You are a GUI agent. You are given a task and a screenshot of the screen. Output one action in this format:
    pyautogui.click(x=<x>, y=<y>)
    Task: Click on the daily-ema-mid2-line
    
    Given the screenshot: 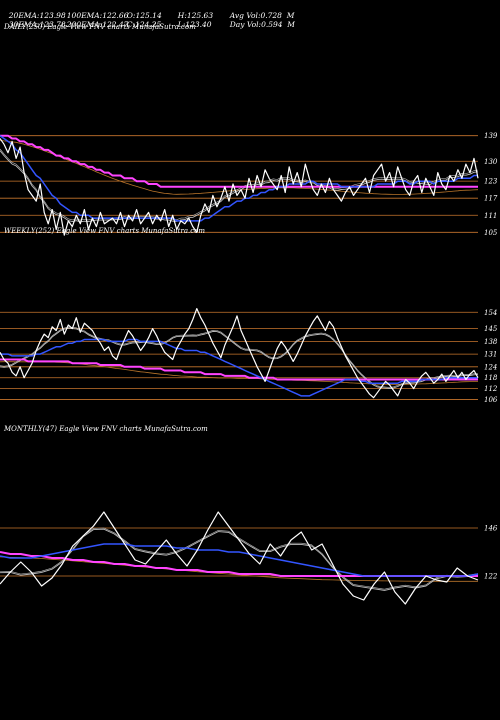 What is the action you would take?
    pyautogui.click(x=239, y=184)
    